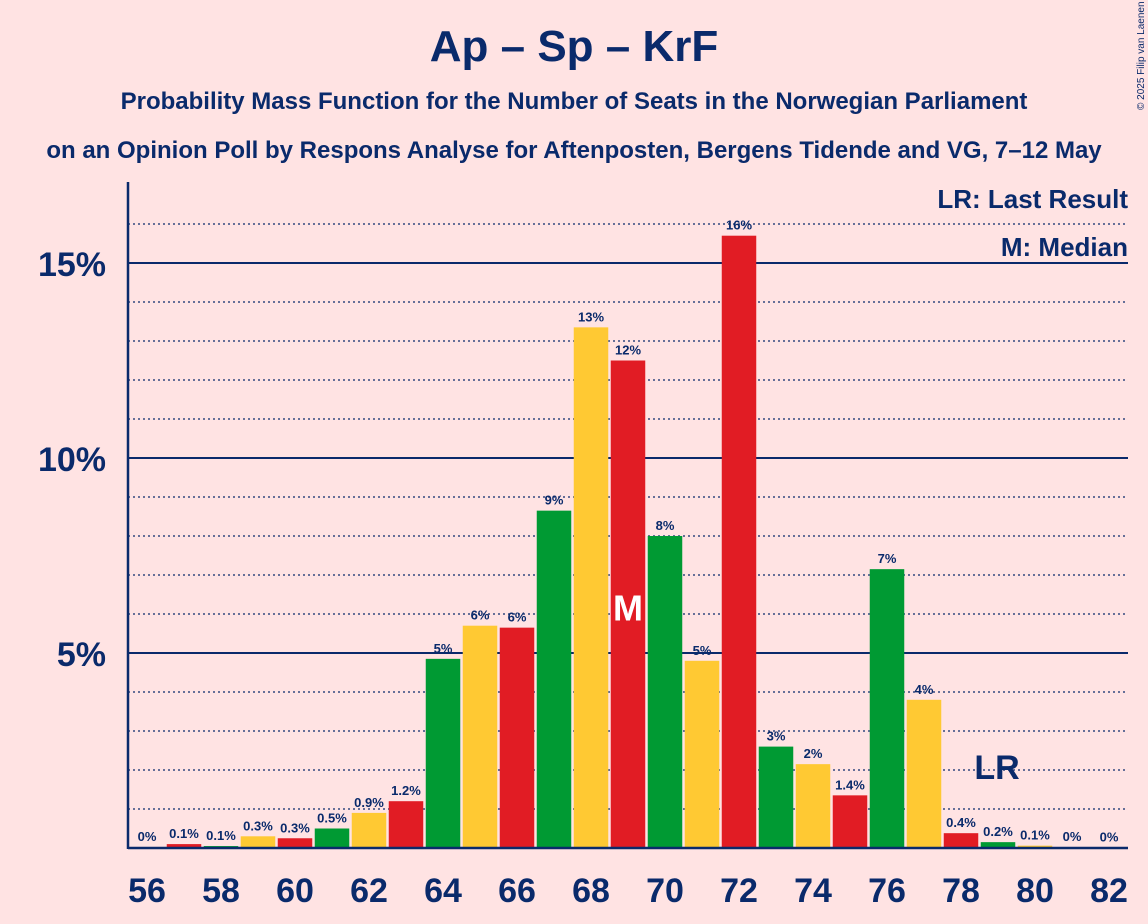  Describe the element at coordinates (221, 891) in the screenshot. I see `x-tick-label: 58` at that location.